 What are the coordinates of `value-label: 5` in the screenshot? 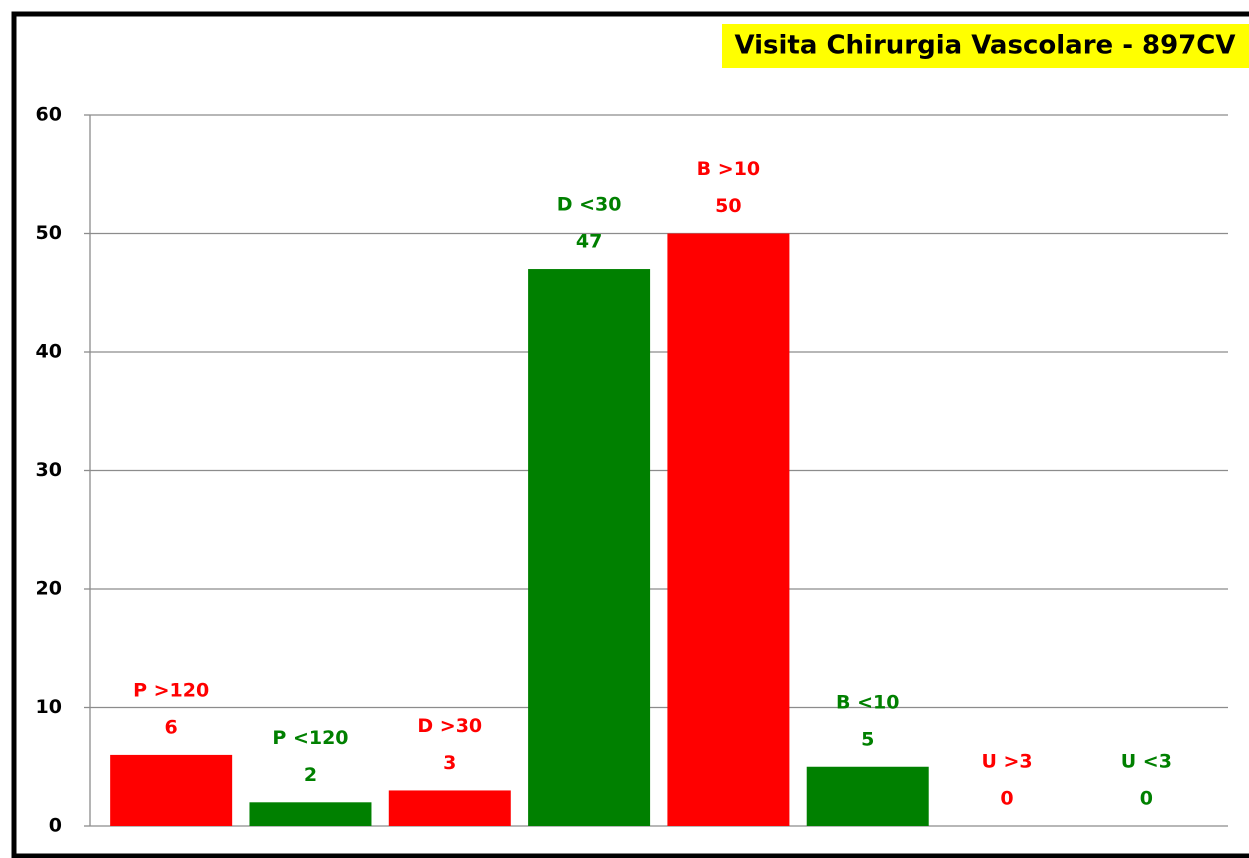 It's located at (867, 739).